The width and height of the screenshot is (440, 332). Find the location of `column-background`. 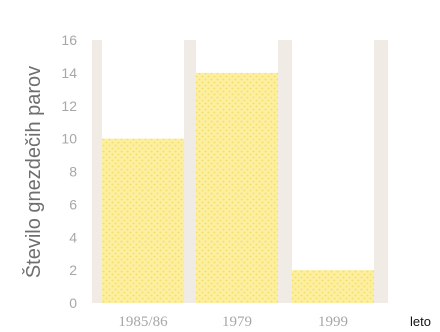

column-background is located at coordinates (333, 171).